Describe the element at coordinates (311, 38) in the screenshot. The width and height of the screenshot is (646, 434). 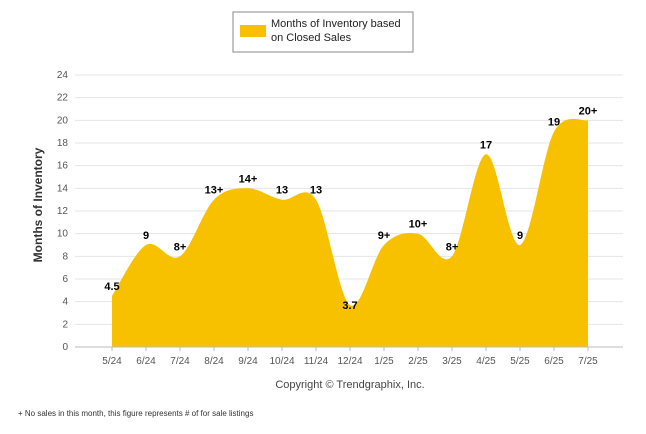
I see `legend-label-line-2: on Closed Sales` at that location.